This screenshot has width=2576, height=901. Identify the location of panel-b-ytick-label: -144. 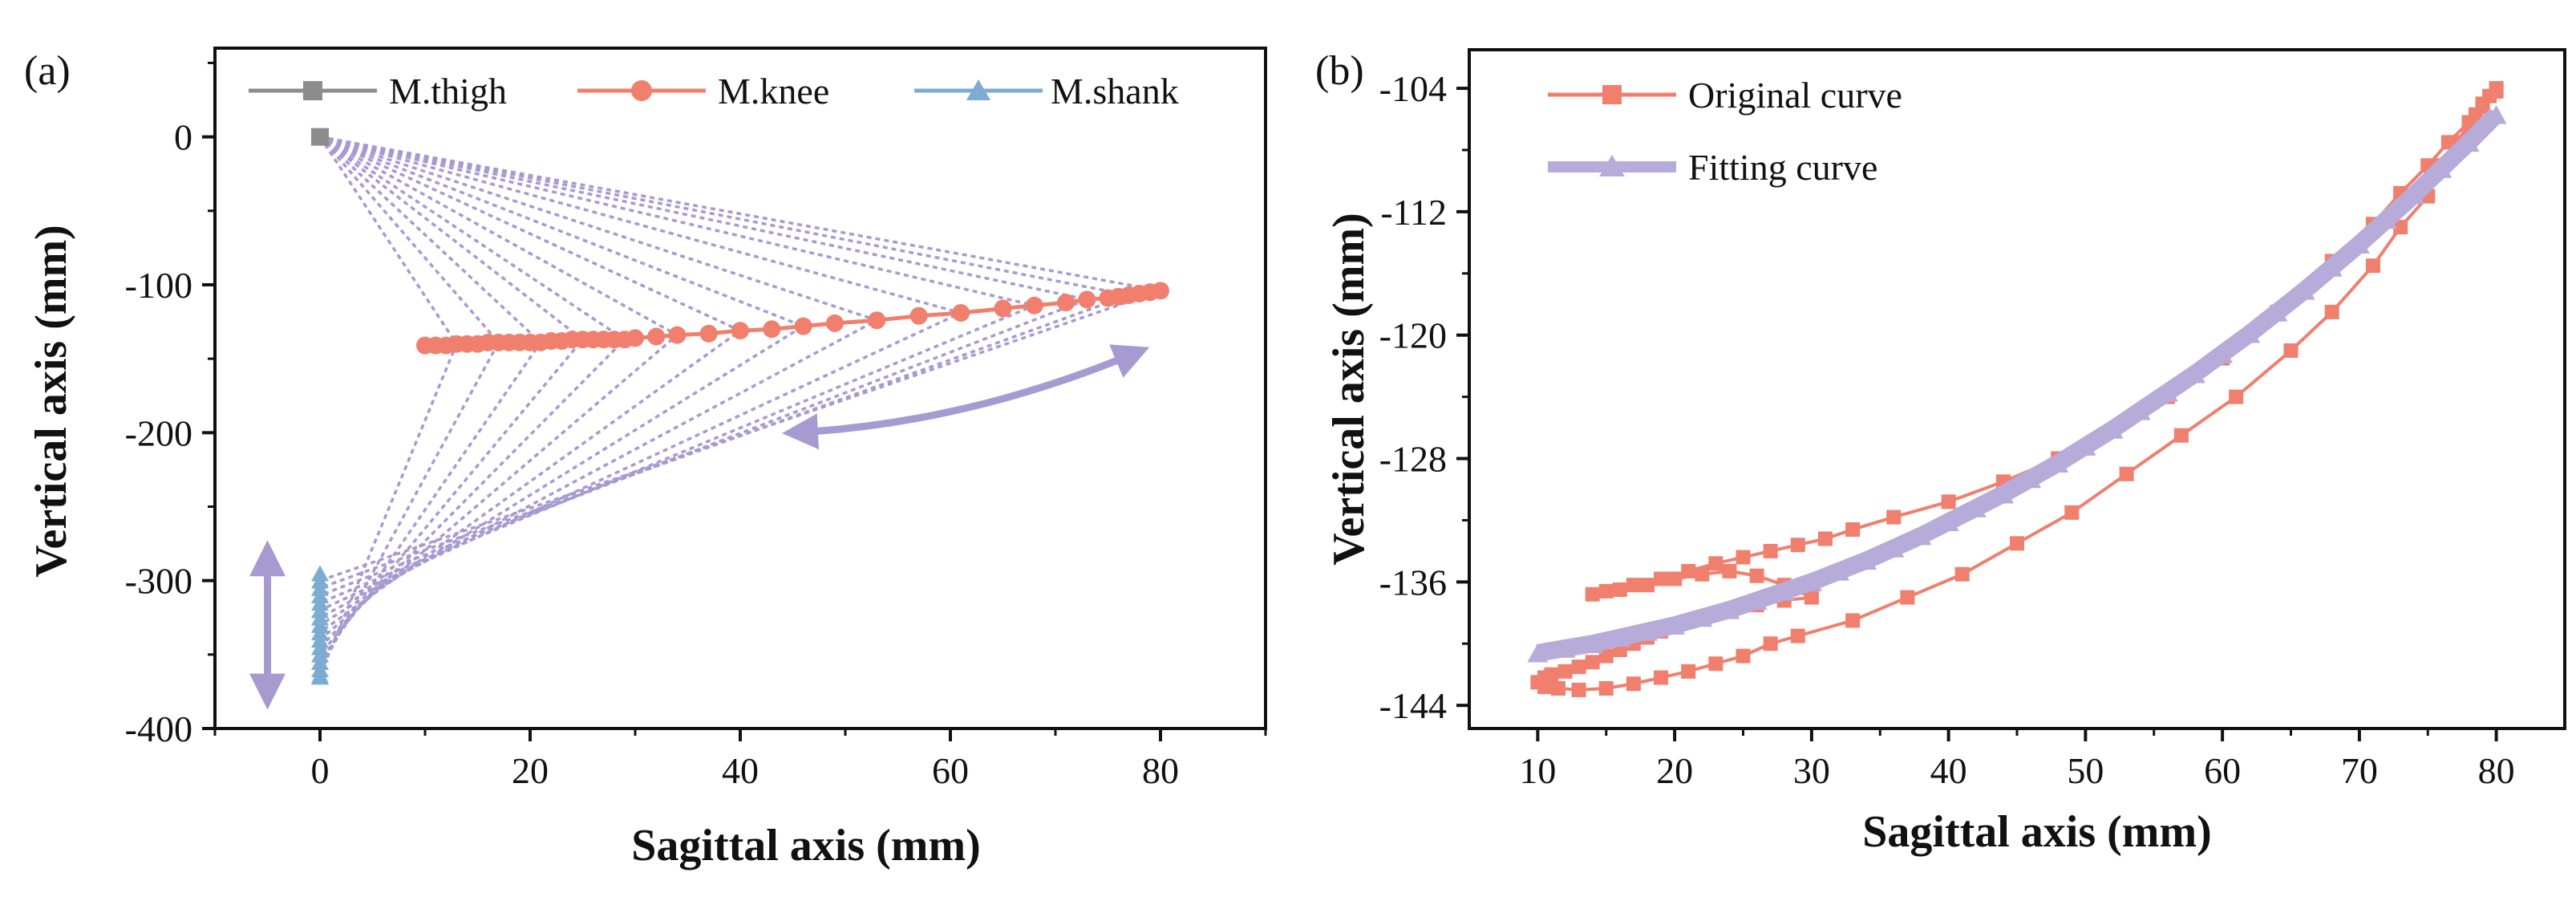
(1413, 705).